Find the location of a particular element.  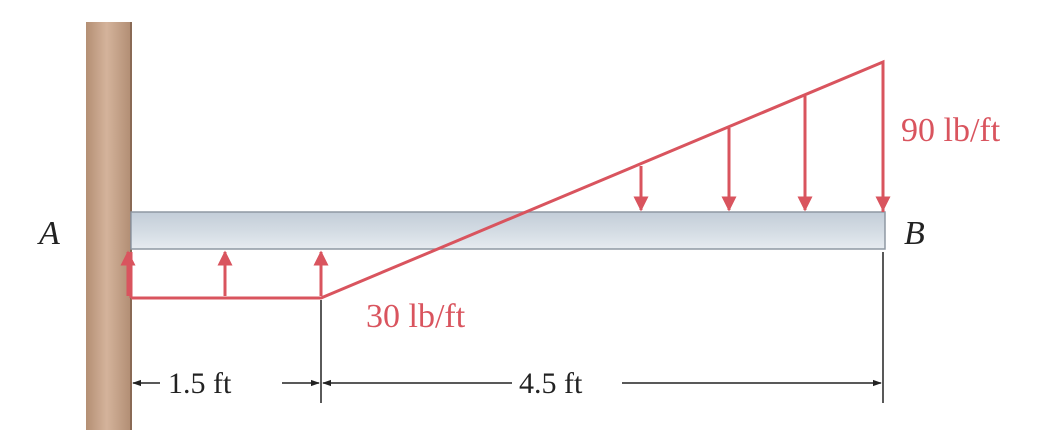

upward-load-arrows is located at coordinates (224, 273).